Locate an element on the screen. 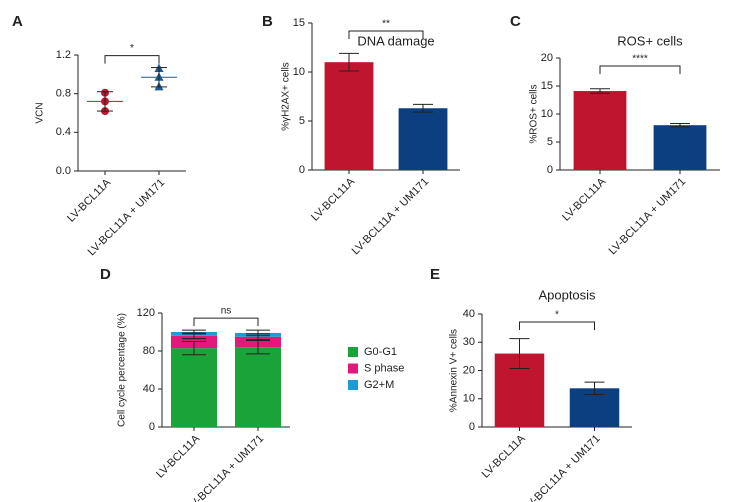  legend-label: S phase is located at coordinates (384, 368).